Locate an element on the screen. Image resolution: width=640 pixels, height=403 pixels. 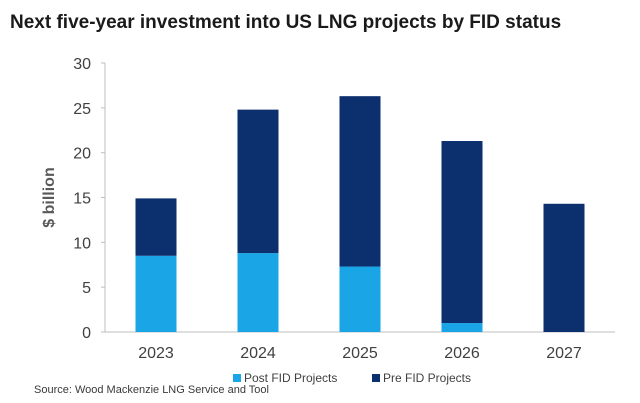
bar-pre-fid-2023 is located at coordinates (156, 227).